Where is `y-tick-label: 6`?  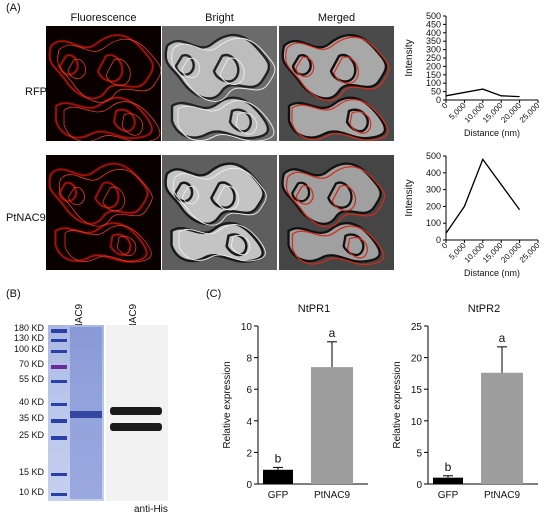 y-tick-label: 6 is located at coordinates (249, 390).